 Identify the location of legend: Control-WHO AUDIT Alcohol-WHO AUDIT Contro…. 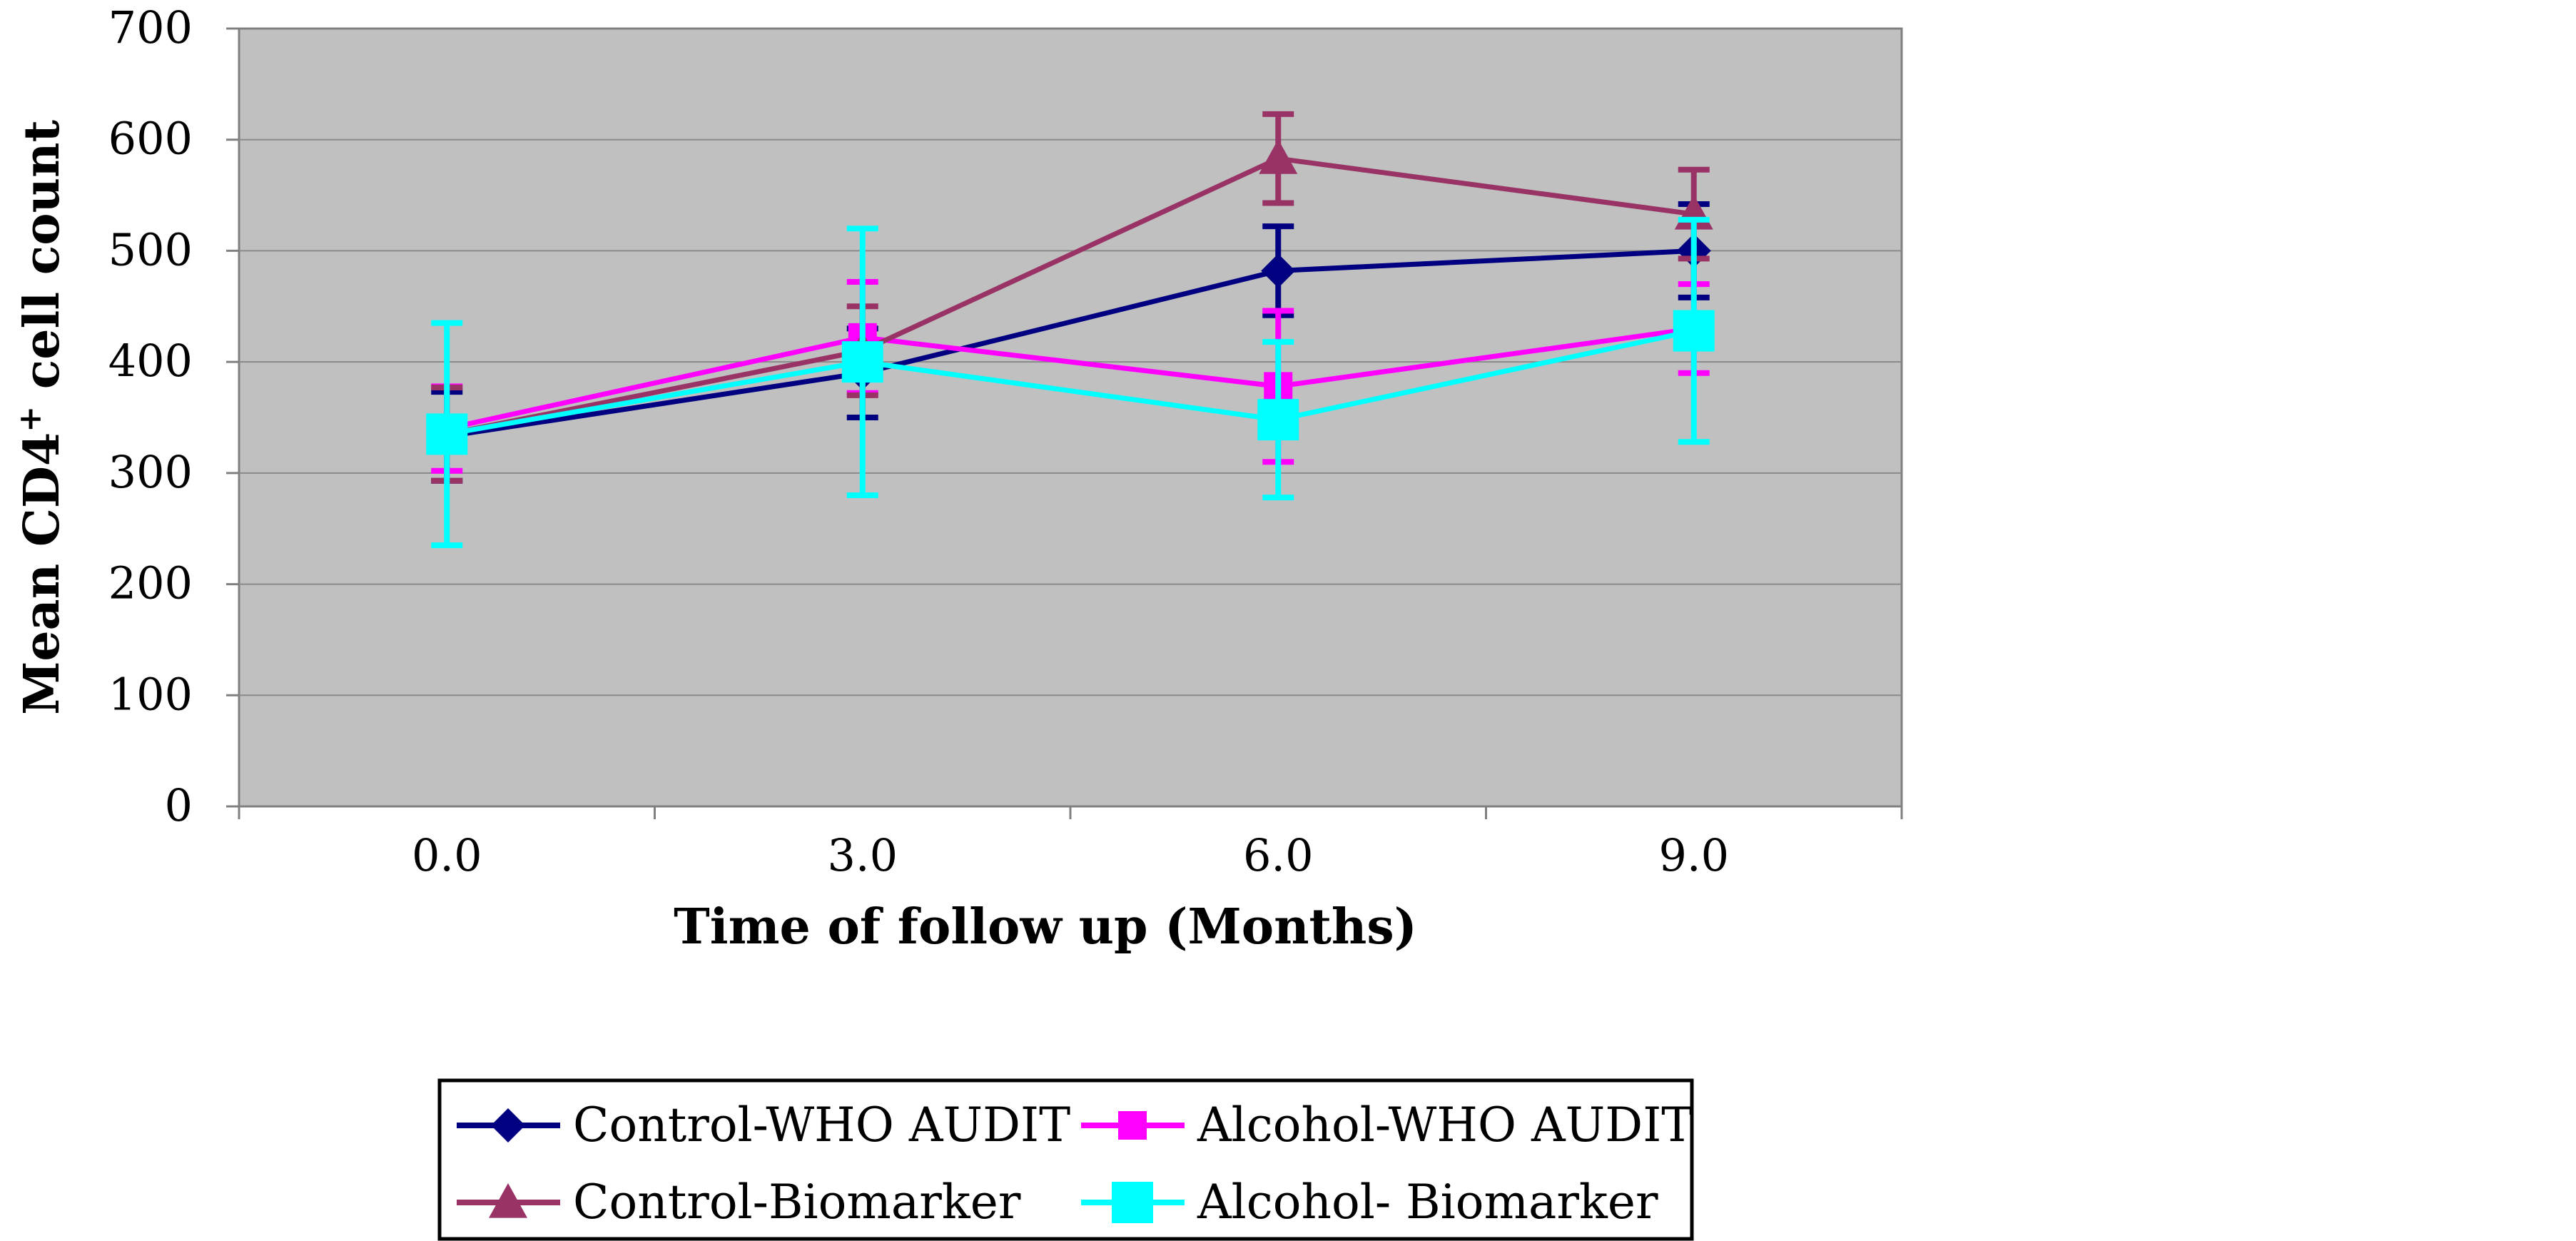
(1065, 1159).